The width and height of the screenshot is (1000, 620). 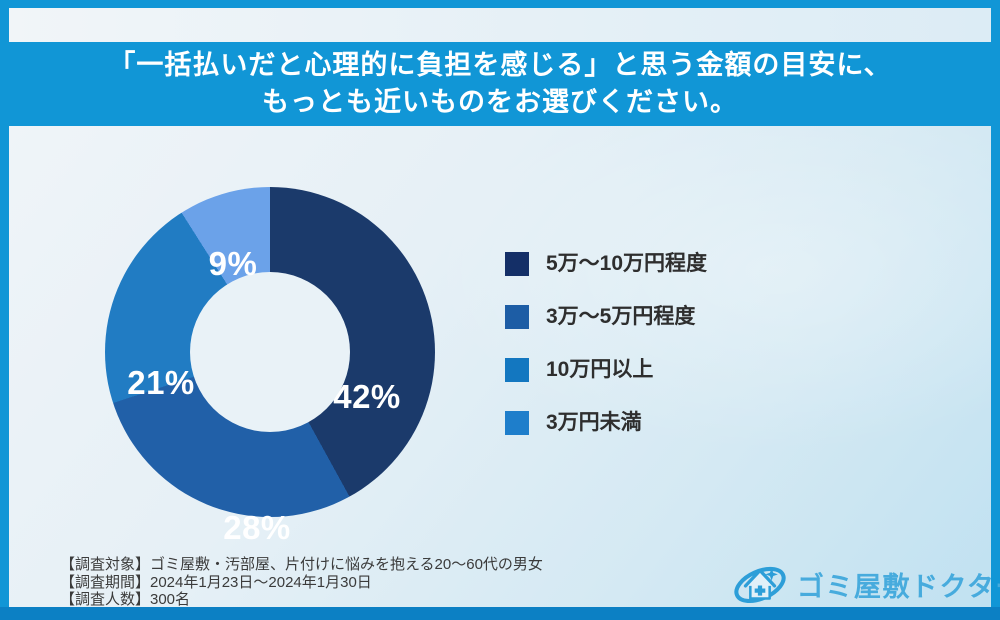 I want to click on survey-period-line: 【調査期間】2024年1月23日〜2024年1月30日, so click(x=216, y=582).